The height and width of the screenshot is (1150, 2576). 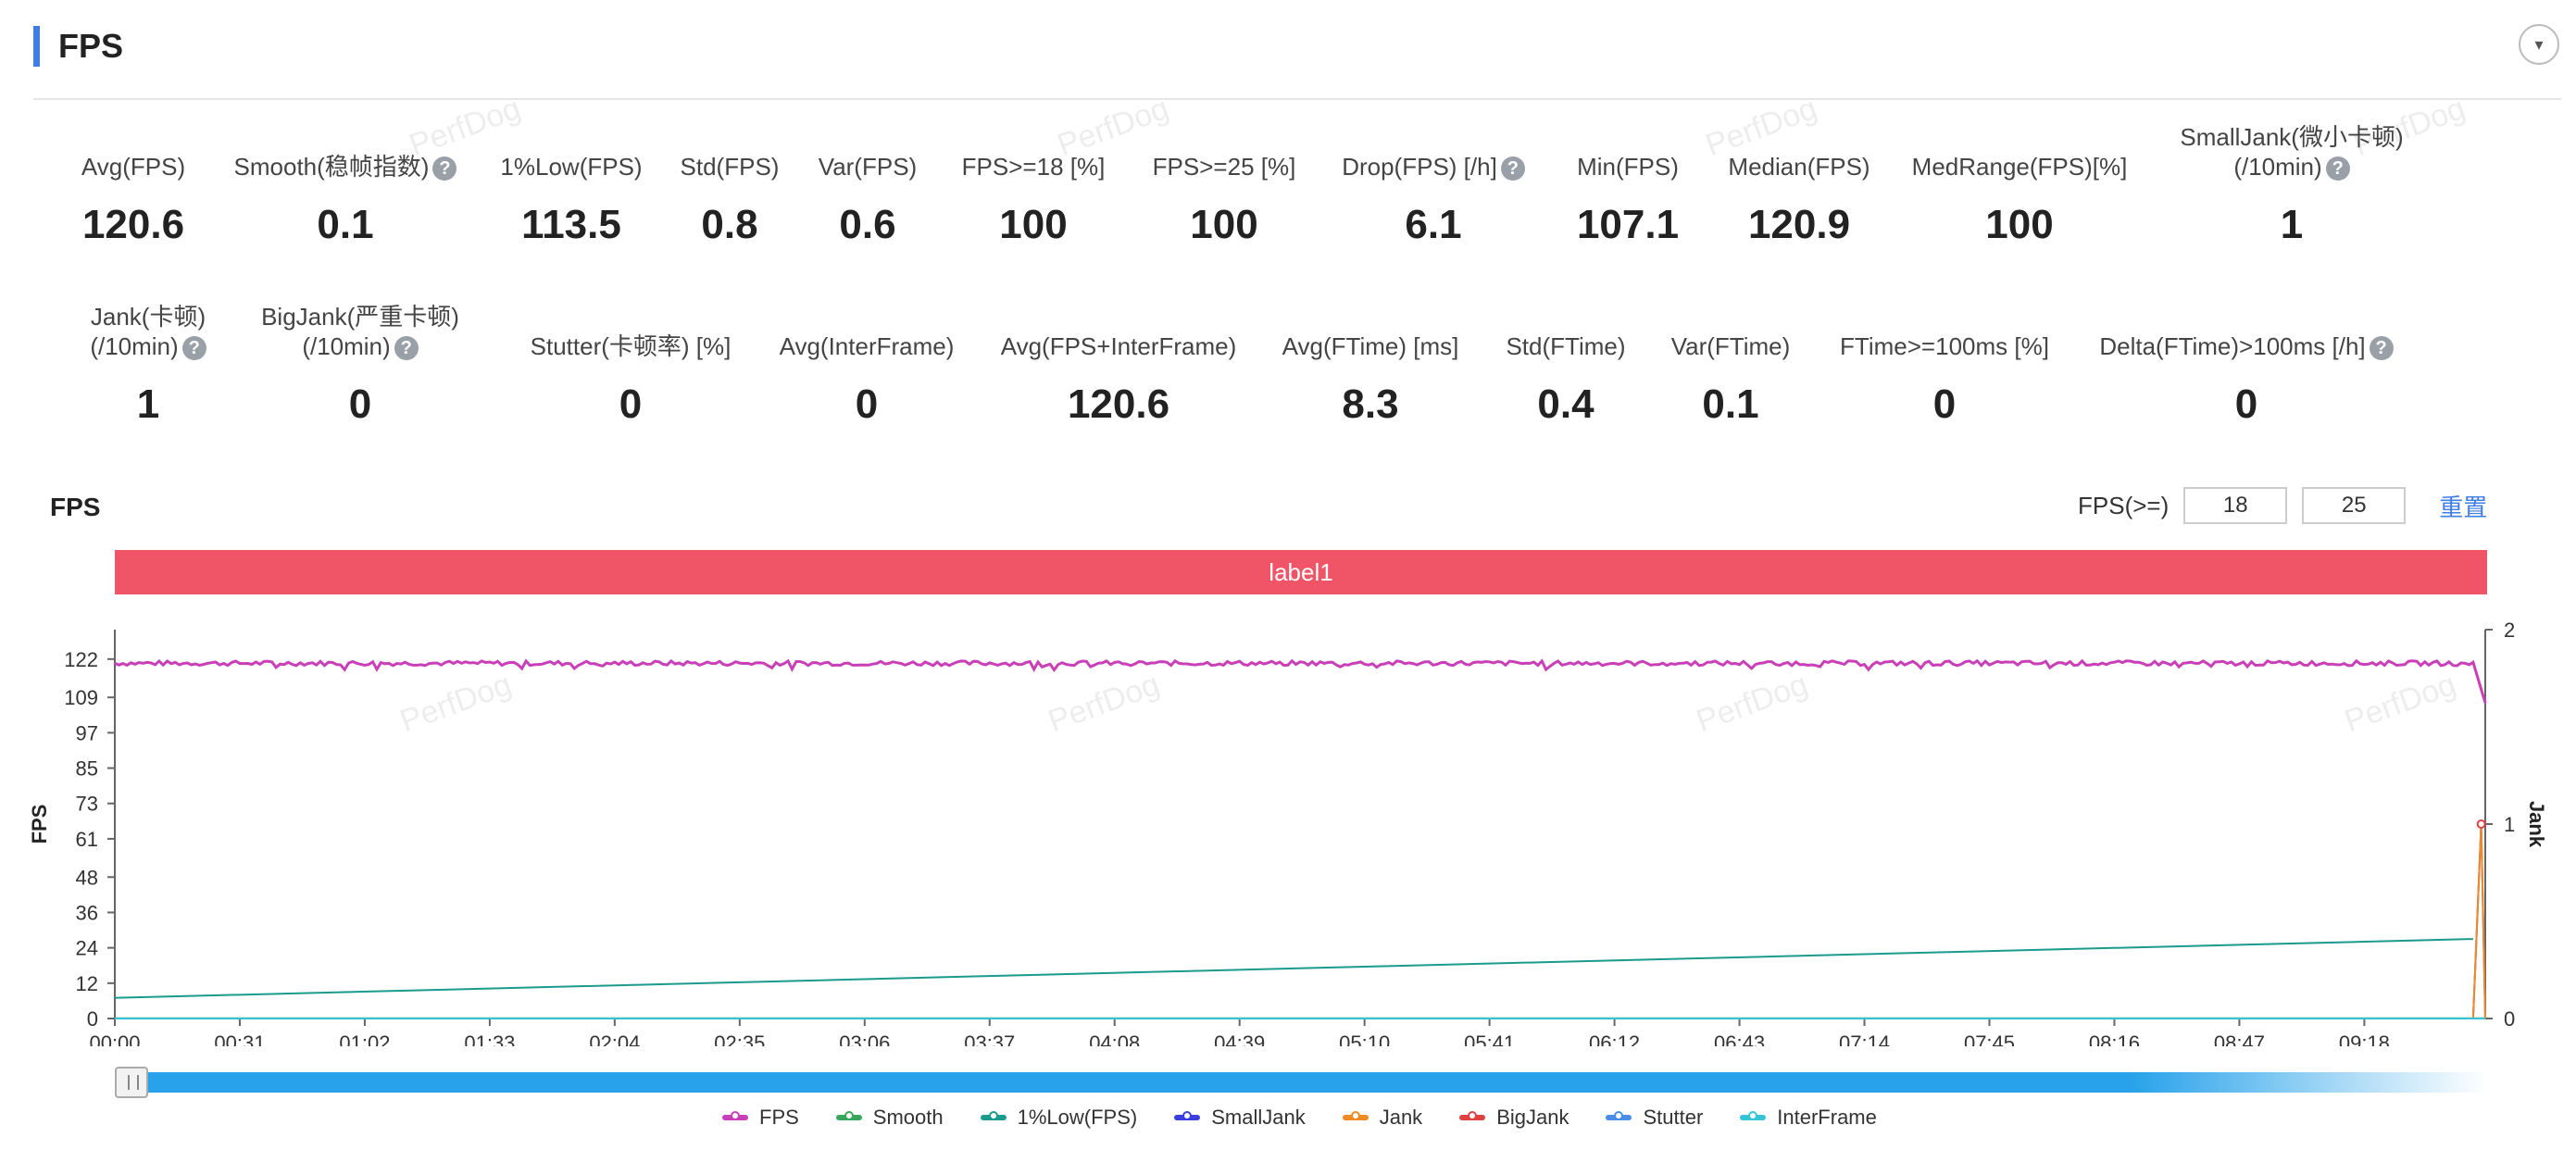 I want to click on stat-value: 0.4, so click(x=1565, y=404).